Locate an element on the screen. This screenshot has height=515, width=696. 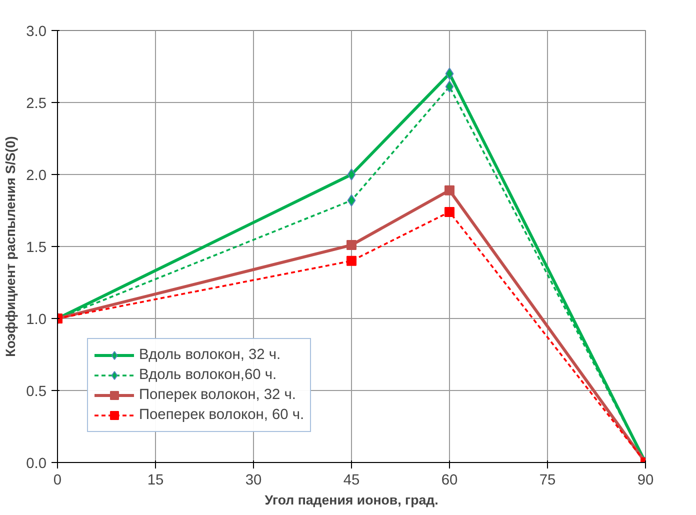
y-tick-label: 2.5 is located at coordinates (36, 104).